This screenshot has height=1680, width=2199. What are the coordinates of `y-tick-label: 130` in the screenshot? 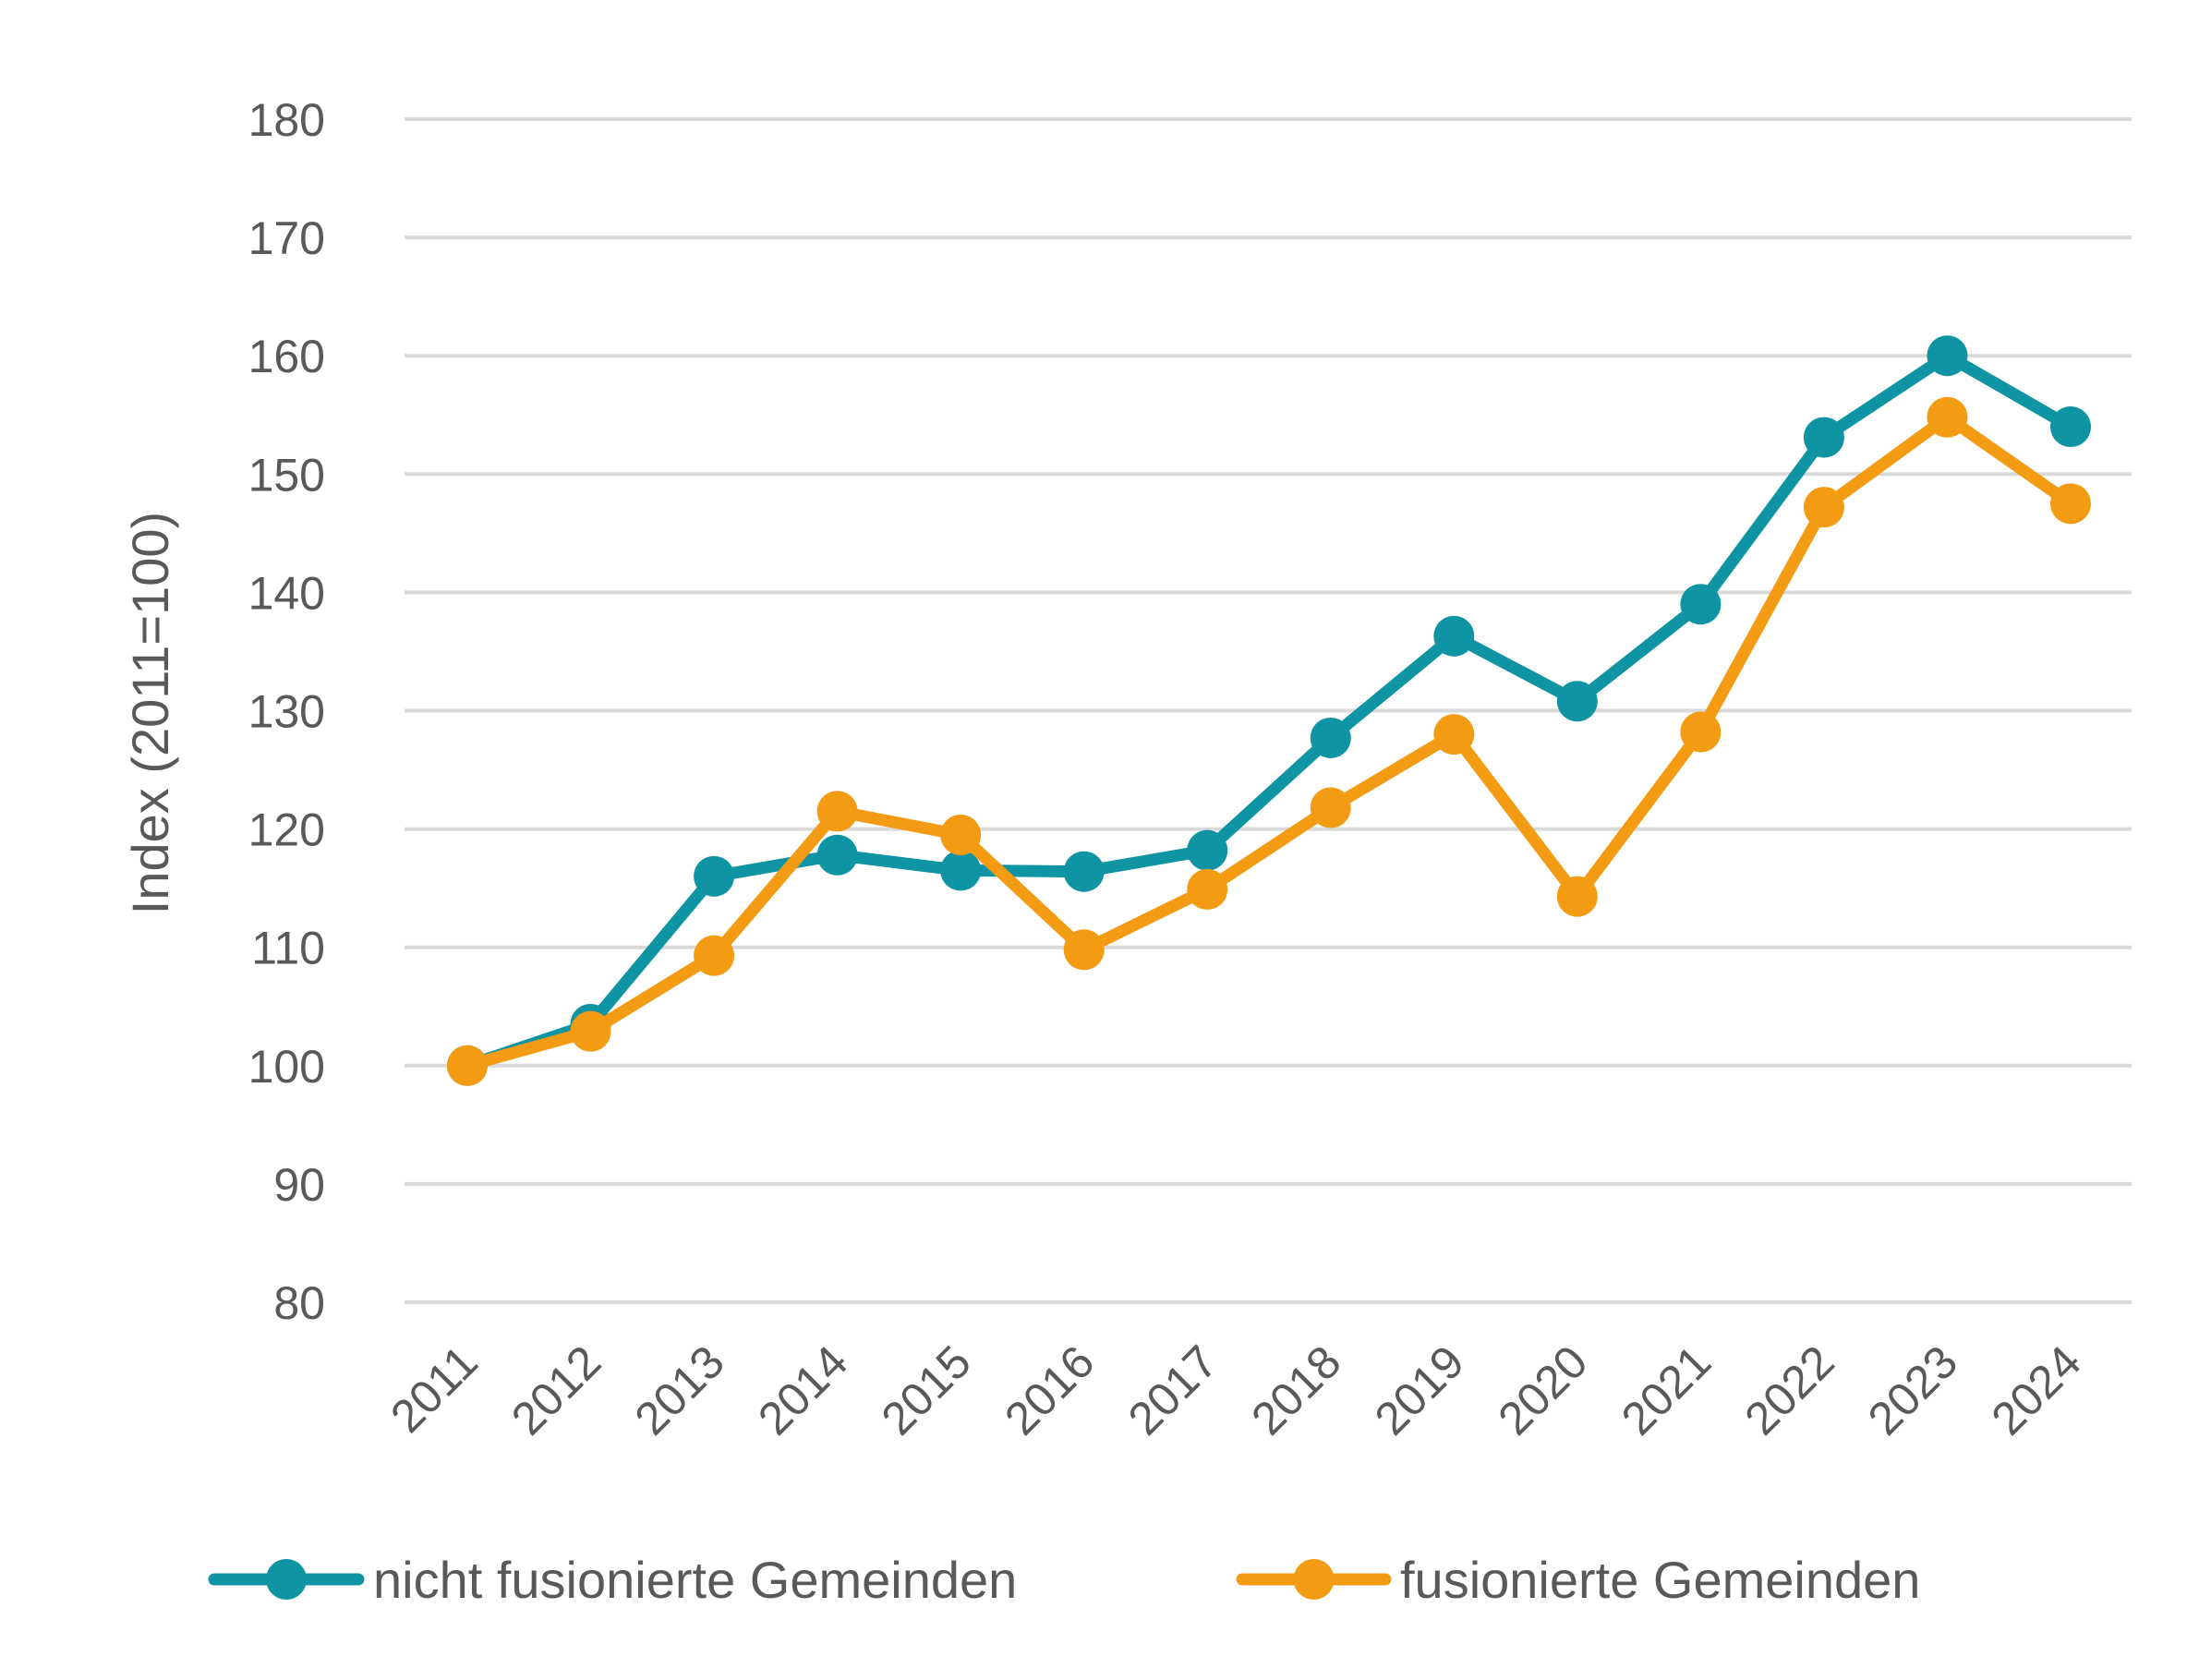 It's located at (286, 712).